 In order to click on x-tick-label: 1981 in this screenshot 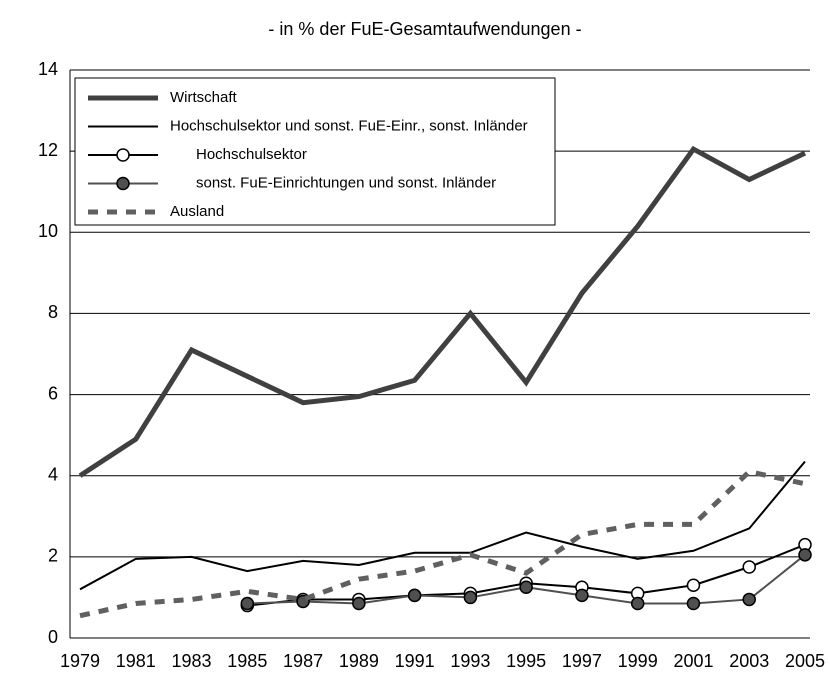, I will do `click(136, 661)`.